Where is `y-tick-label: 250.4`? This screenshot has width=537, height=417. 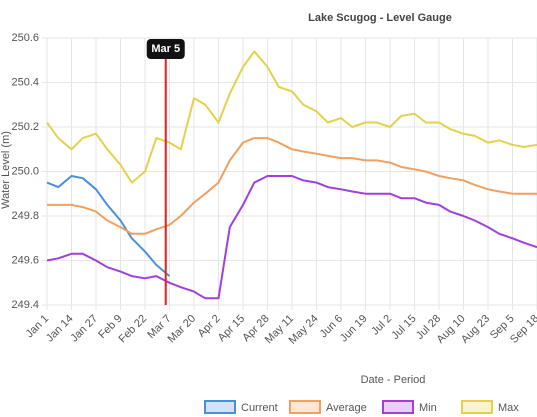 y-tick-label: 250.4 is located at coordinates (25, 82).